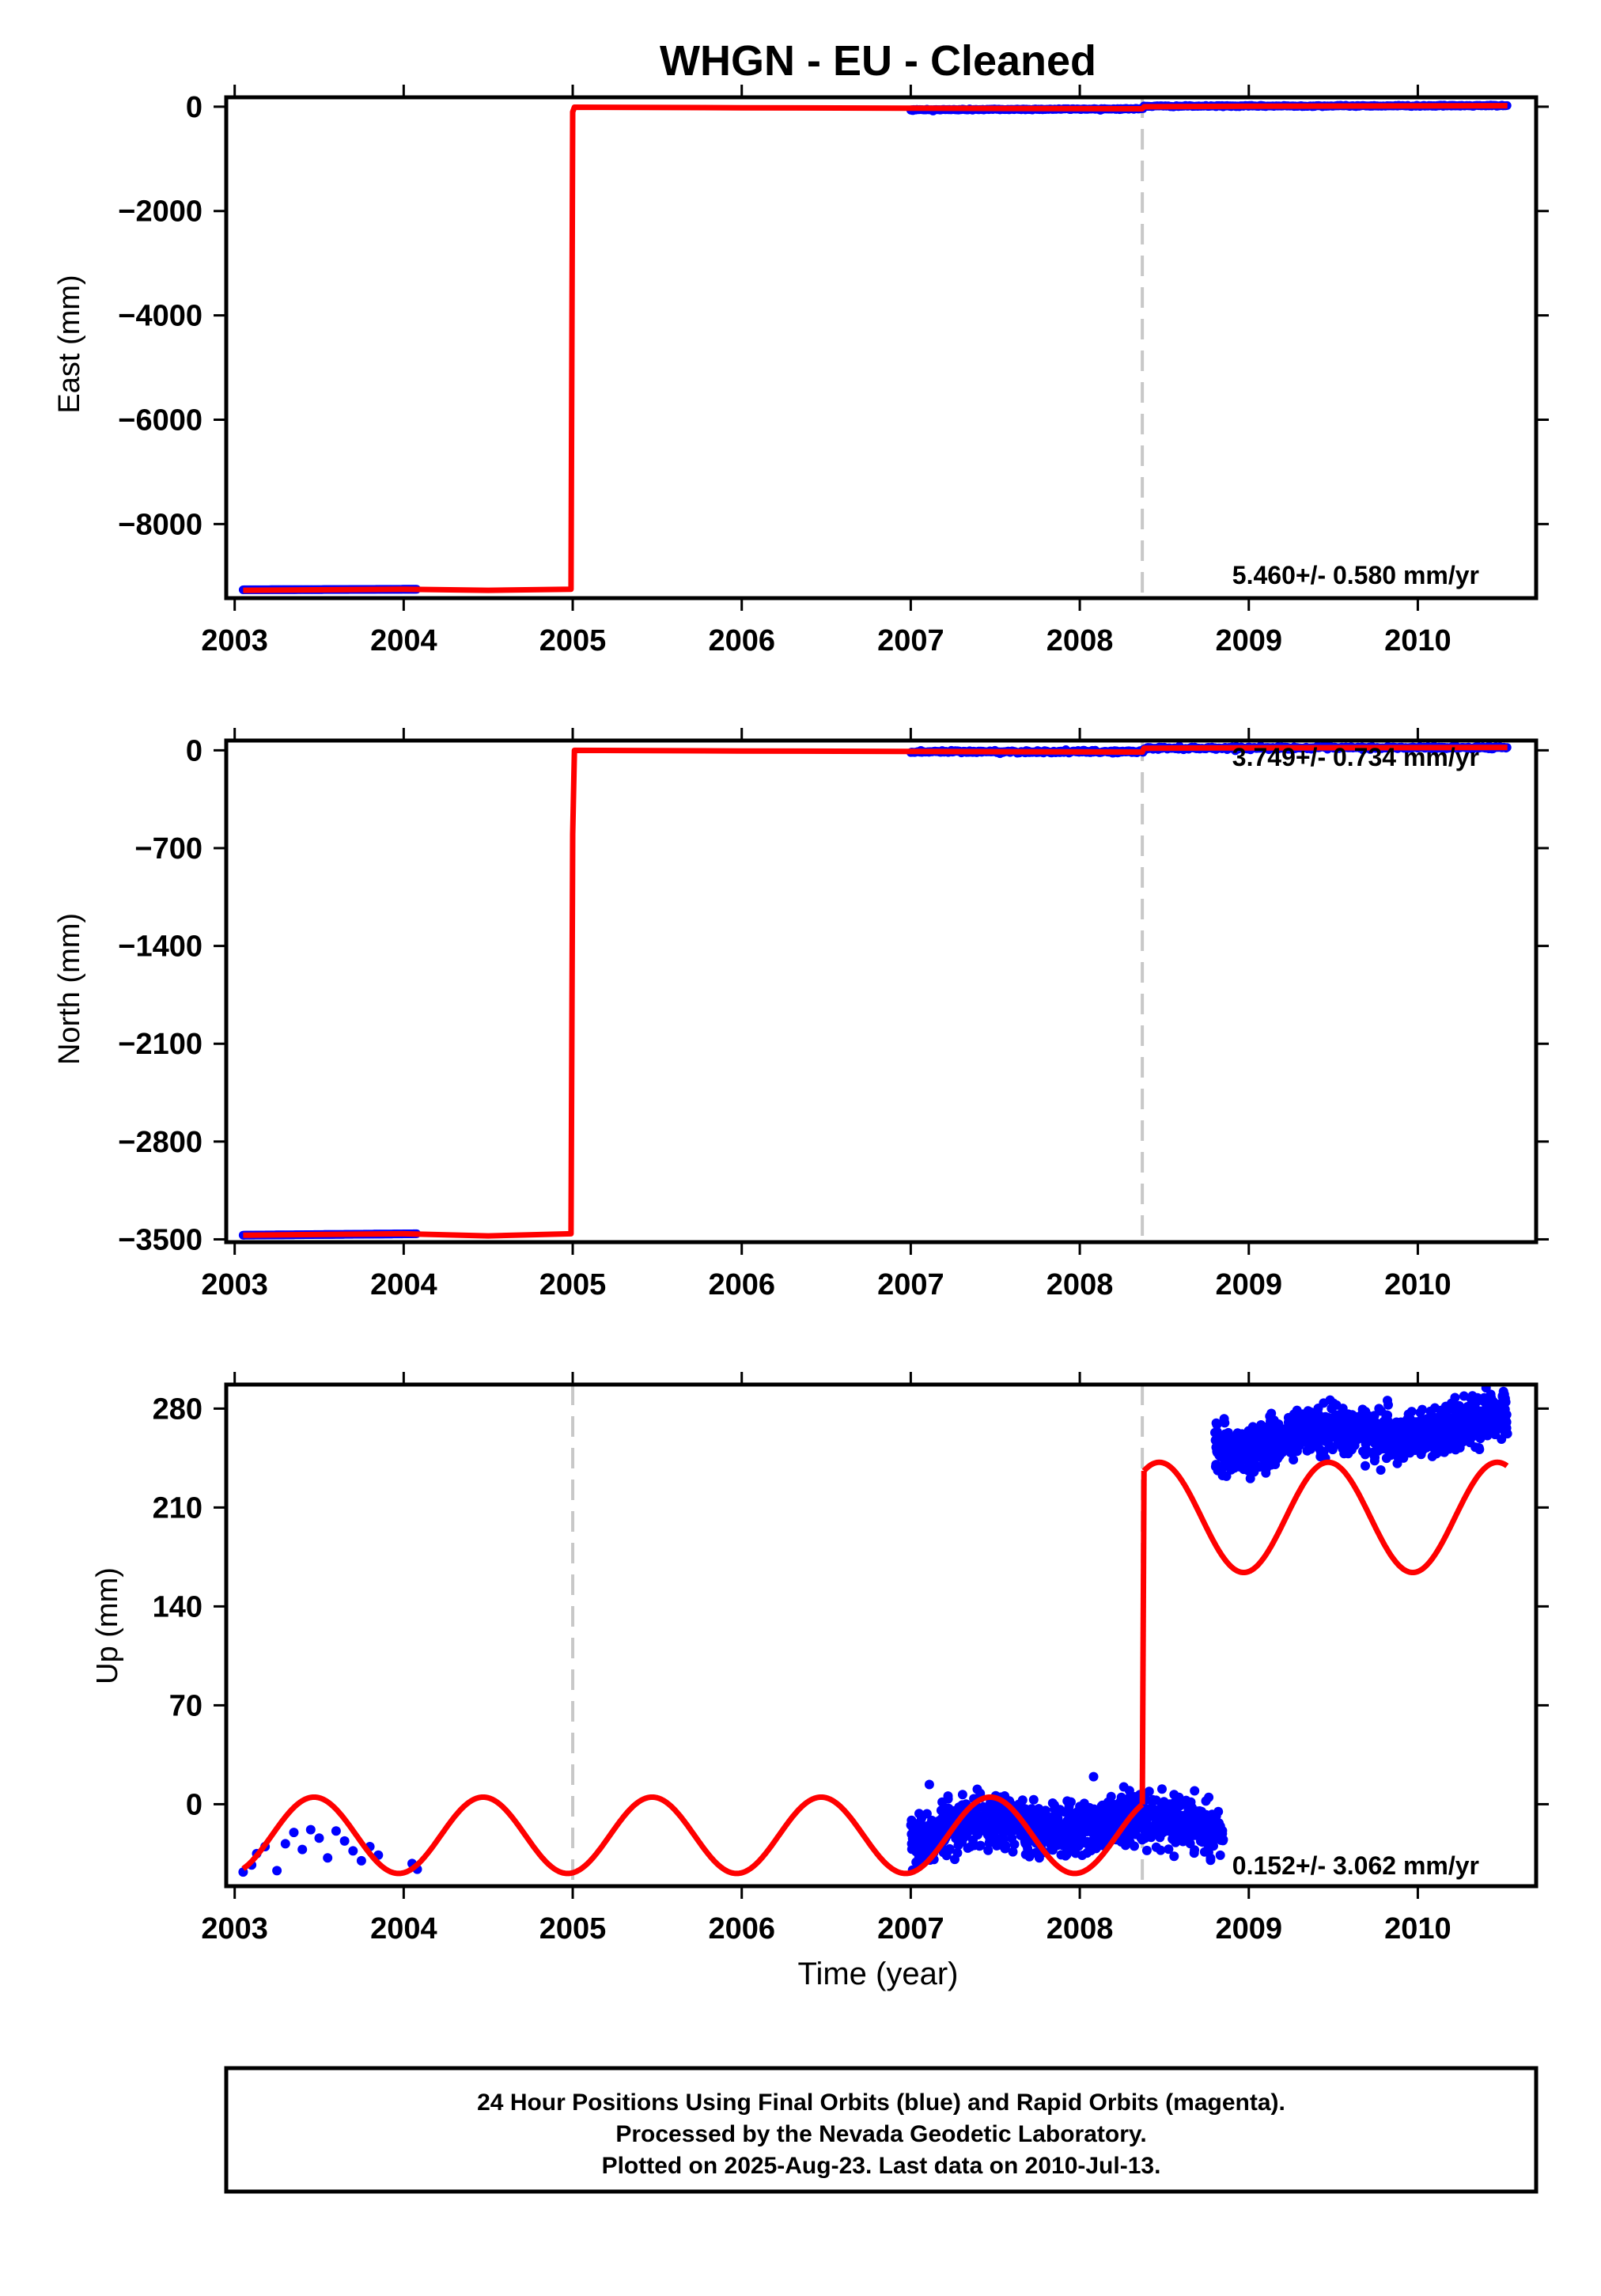 The image size is (1601, 2296). Describe the element at coordinates (177, 1508) in the screenshot. I see `up-ytick-label: 210` at that location.